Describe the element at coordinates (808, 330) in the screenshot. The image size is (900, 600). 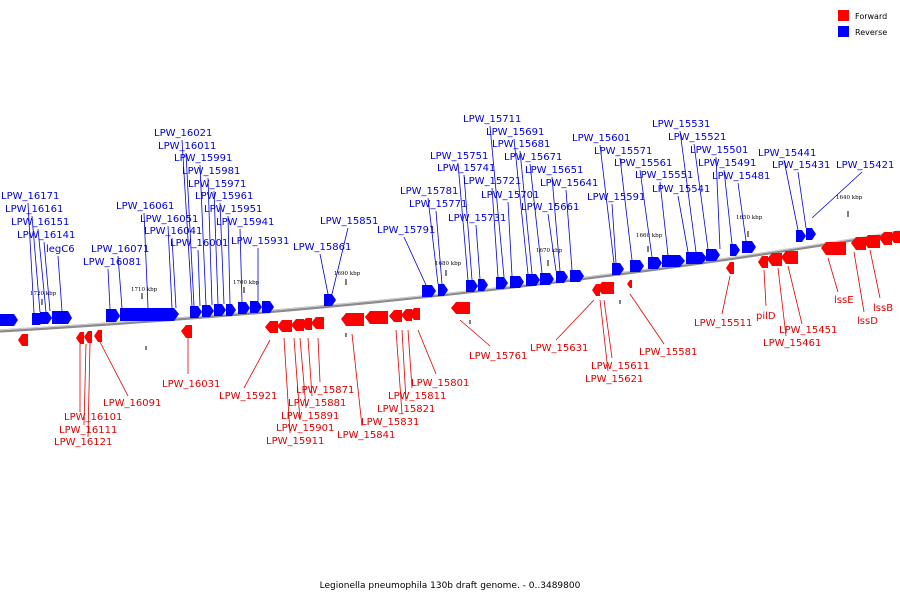
I see `gene-label-forward: LPW_15451` at that location.